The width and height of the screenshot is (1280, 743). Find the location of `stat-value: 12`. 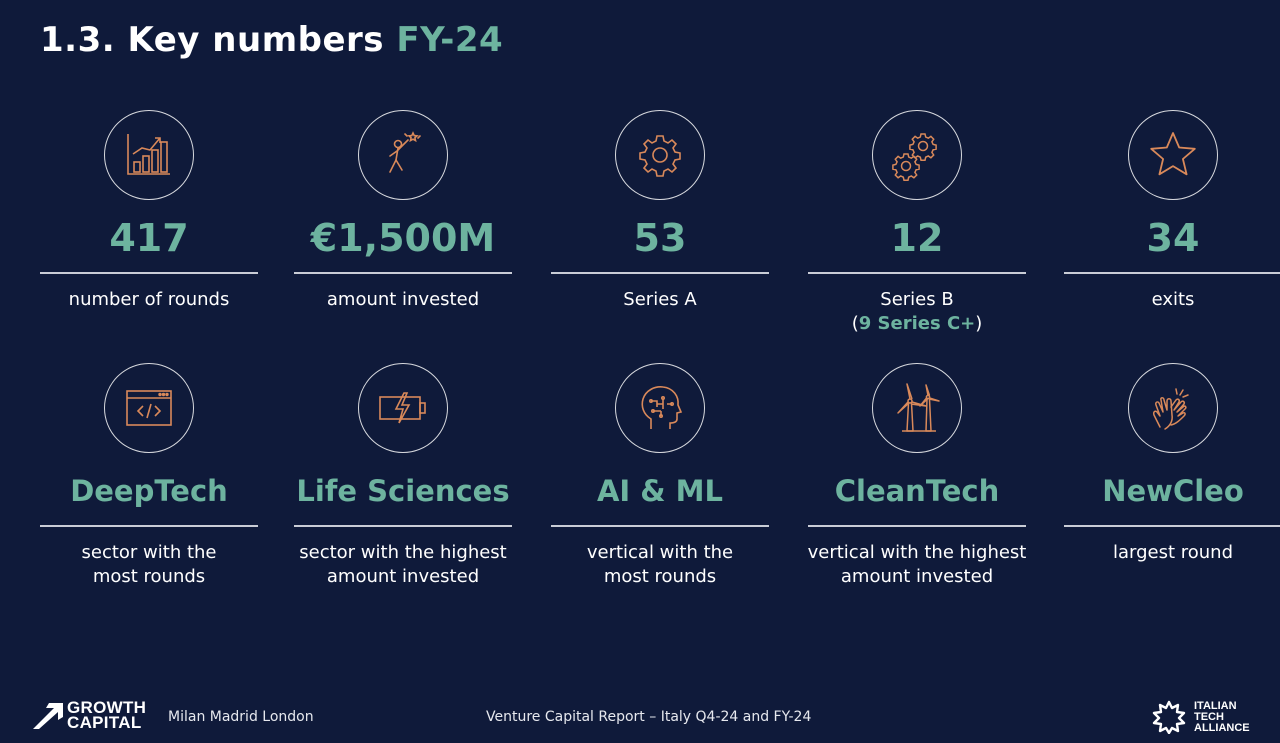

stat-value: 12 is located at coordinates (917, 238).